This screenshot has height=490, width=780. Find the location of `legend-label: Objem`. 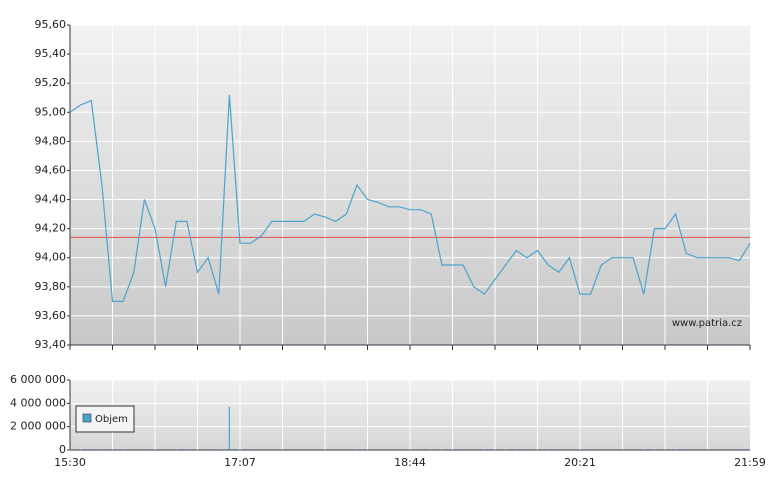

legend-label: Objem is located at coordinates (111, 419).